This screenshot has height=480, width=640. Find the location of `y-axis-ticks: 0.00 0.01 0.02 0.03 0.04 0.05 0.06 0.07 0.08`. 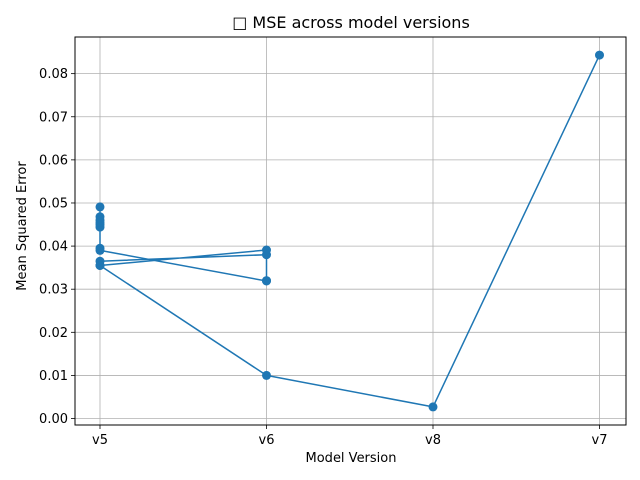

y-axis-ticks: 0.00 0.01 0.02 0.03 0.04 0.05 0.06 0.07 0.08 is located at coordinates (57, 247).